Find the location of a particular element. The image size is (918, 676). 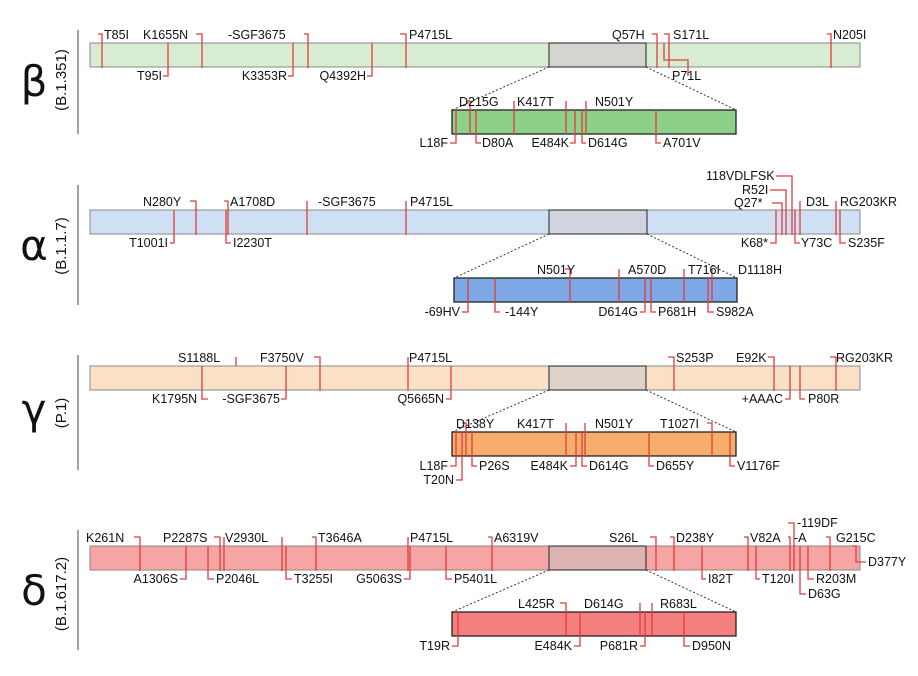

mutation-markers is located at coordinates (519, 418).